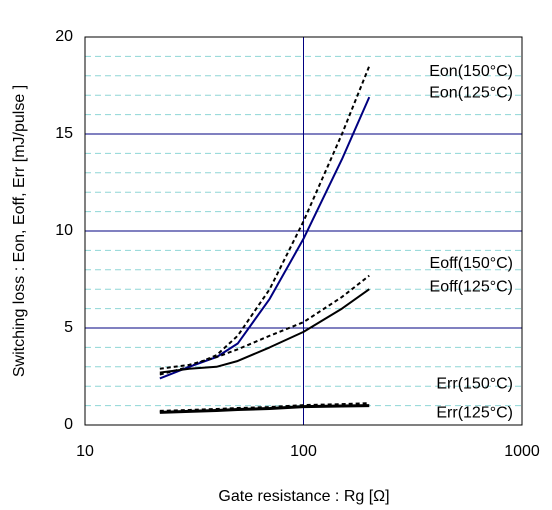 The height and width of the screenshot is (510, 552). Describe the element at coordinates (303, 496) in the screenshot. I see `x-axis-label: Gate resistance : Rg [Ω]` at that location.